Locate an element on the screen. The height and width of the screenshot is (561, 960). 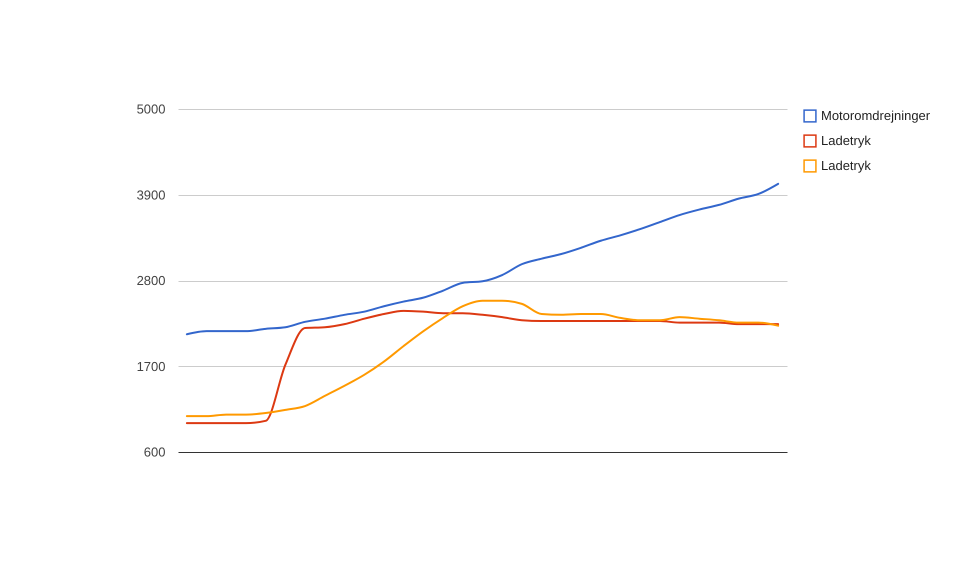
y-tick-label: 3900 is located at coordinates (151, 194).